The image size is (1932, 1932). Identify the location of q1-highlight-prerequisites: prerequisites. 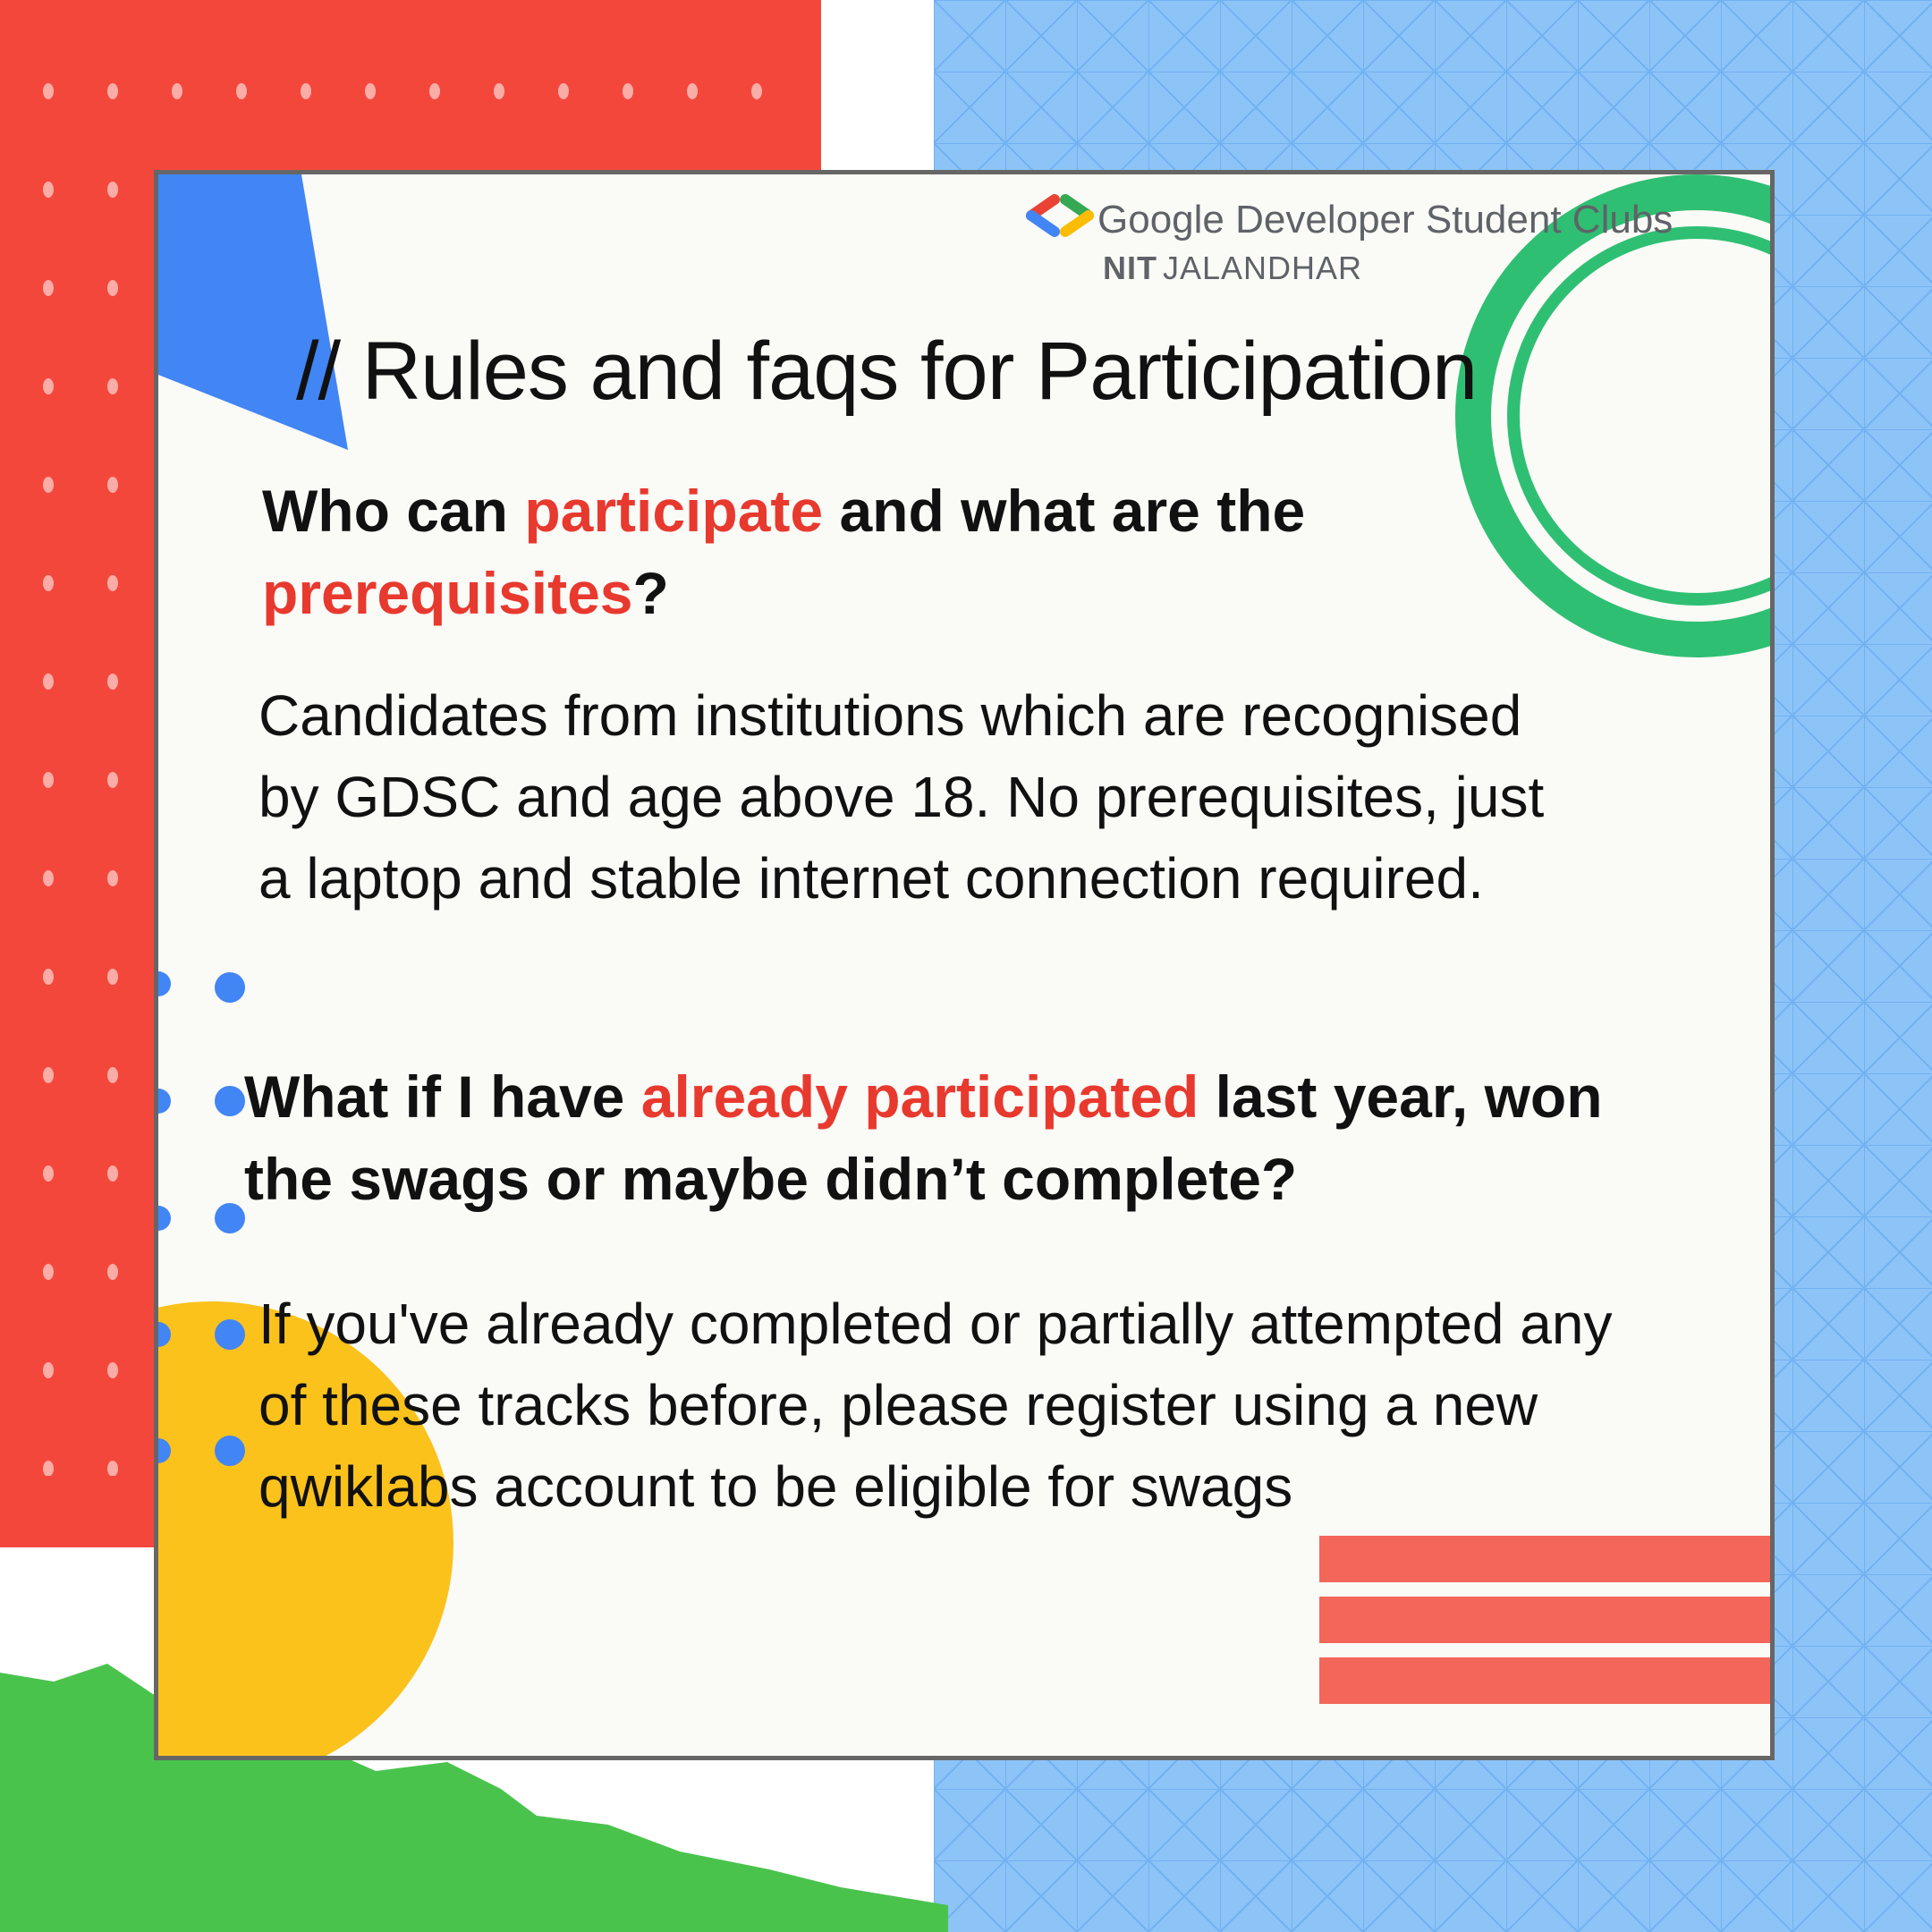
(447, 593).